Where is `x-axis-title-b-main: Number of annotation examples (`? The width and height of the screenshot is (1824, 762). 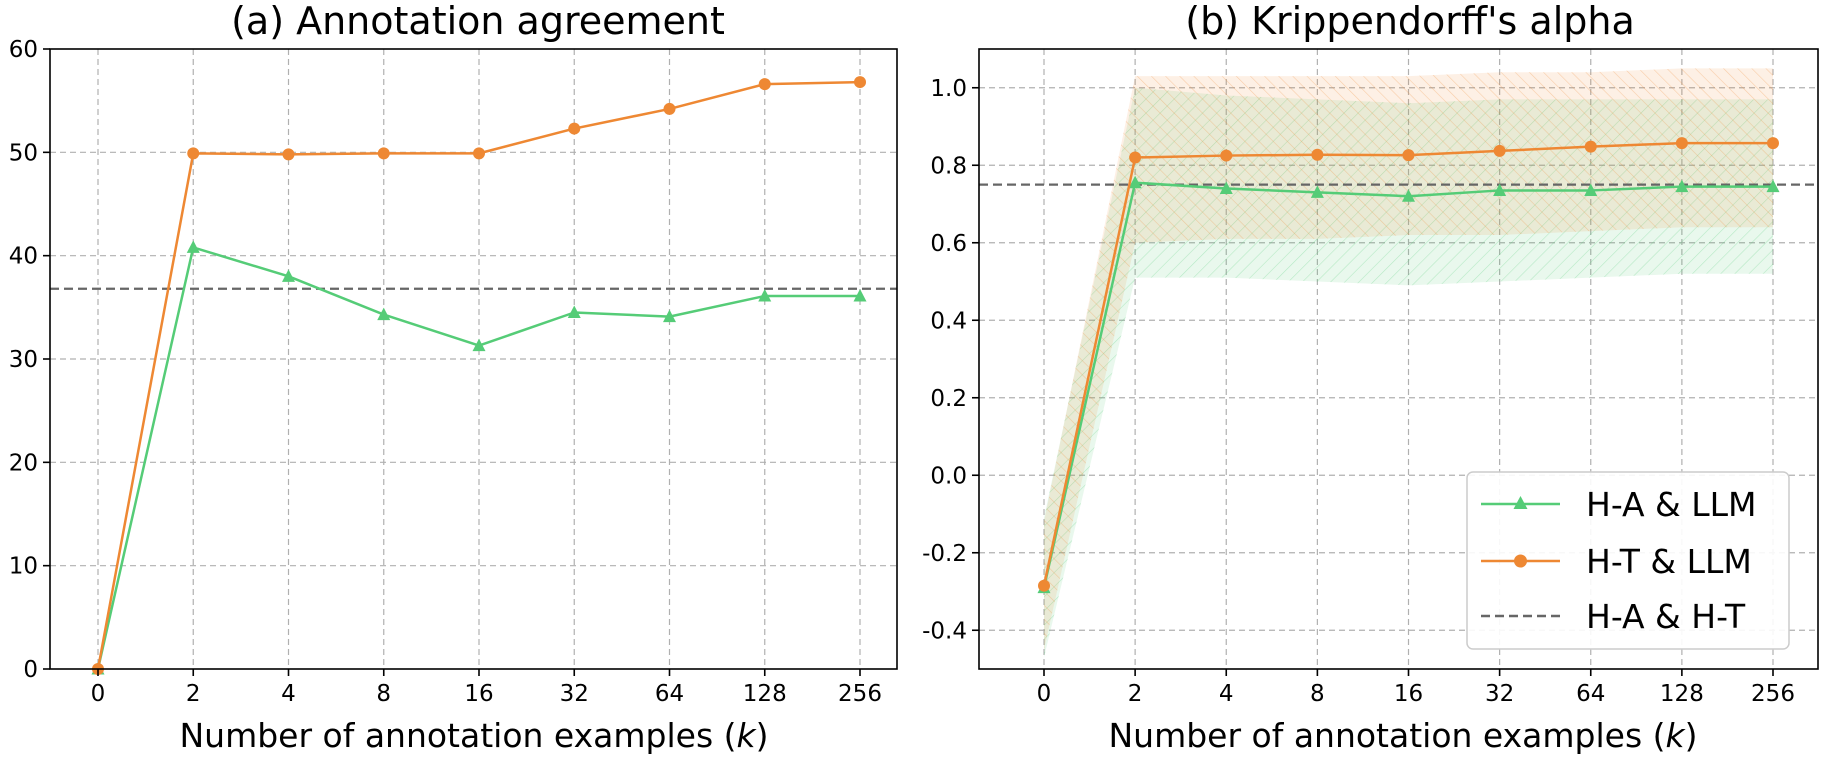 x-axis-title-b-main: Number of annotation examples ( is located at coordinates (1386, 735).